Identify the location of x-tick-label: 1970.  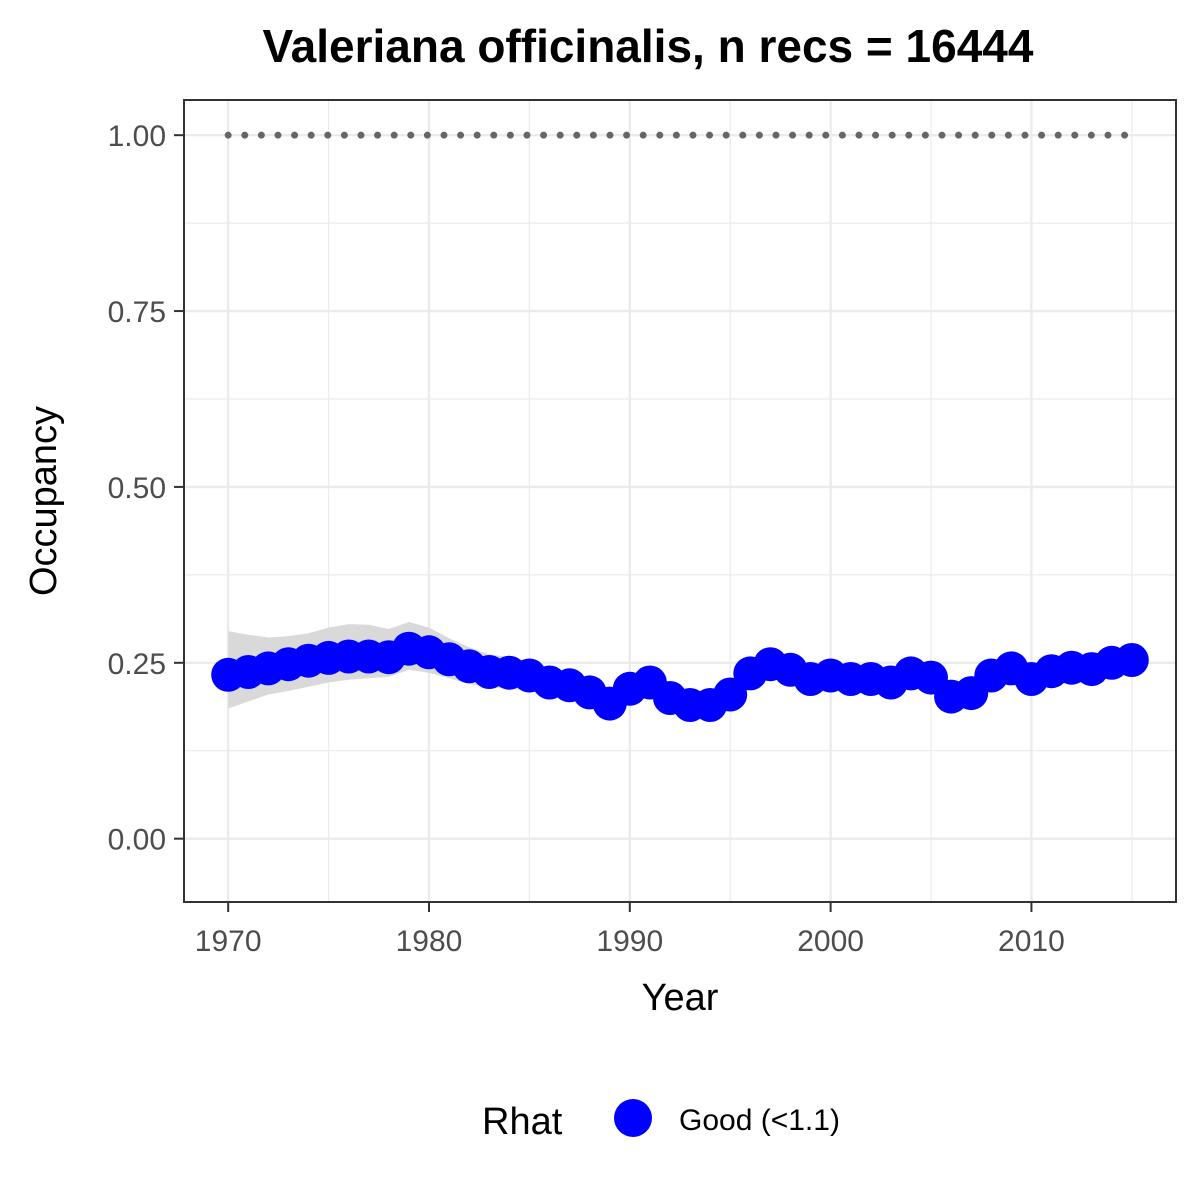
(228, 941).